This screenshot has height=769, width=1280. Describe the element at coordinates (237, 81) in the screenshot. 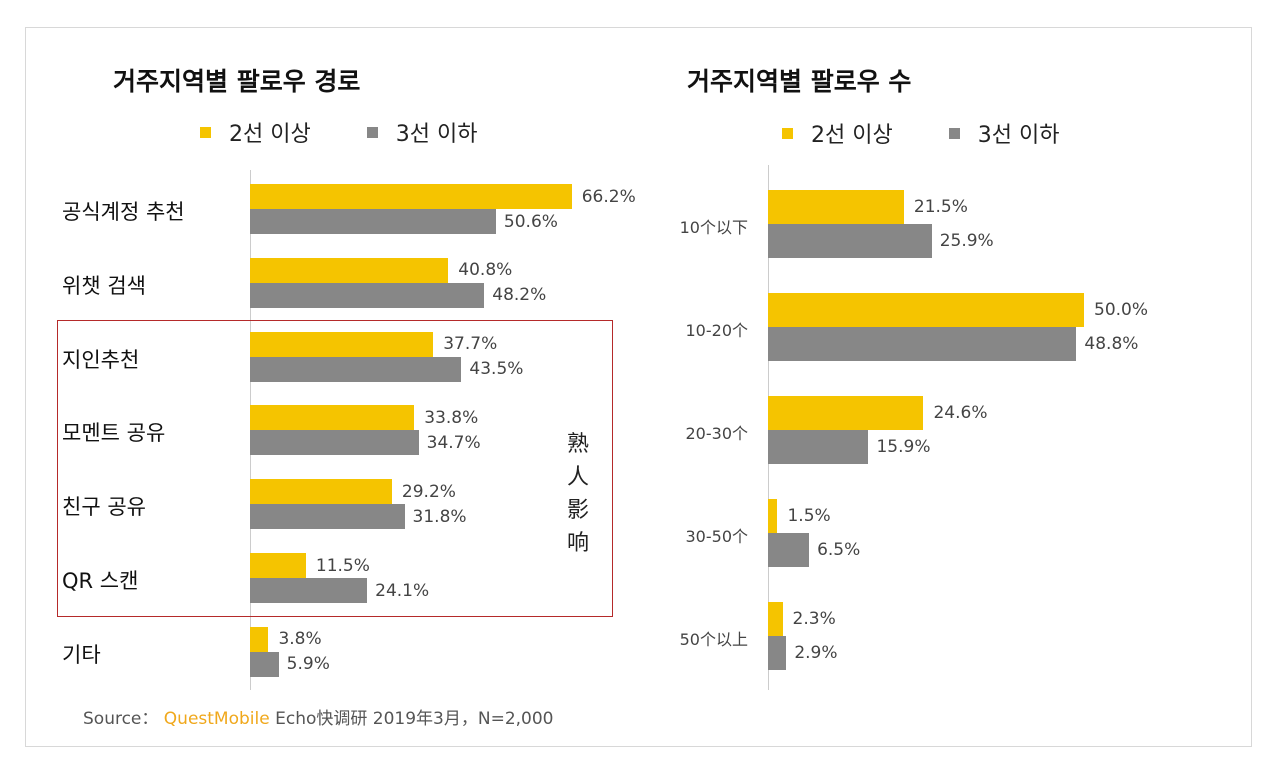

I see `left-chart-title: 거주지역별 팔로우 경로` at that location.